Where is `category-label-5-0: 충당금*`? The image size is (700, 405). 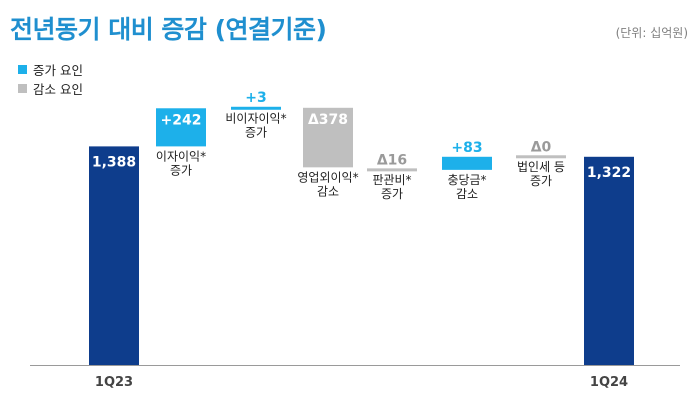 category-label-5-0: 충당금* is located at coordinates (466, 180).